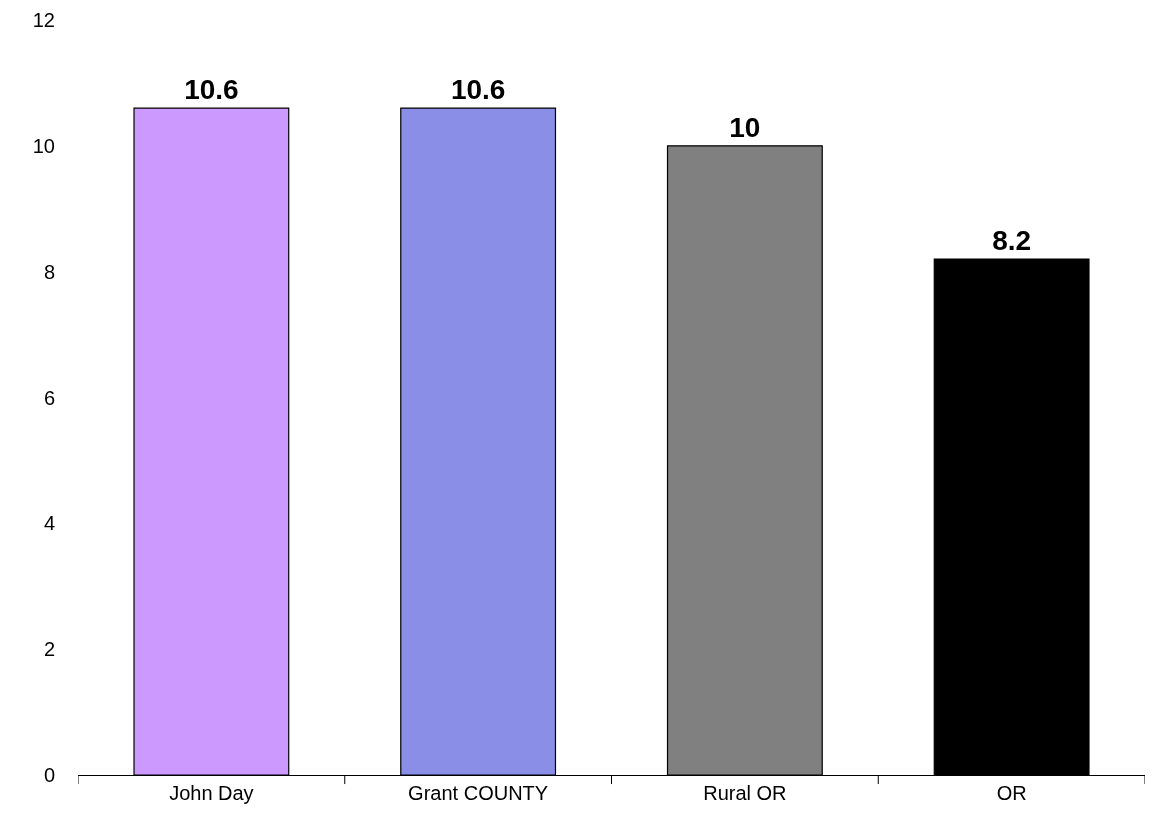  I want to click on y-tick-label: 2, so click(49, 649).